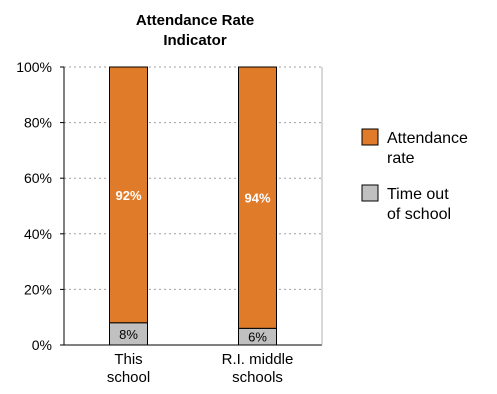 The image size is (497, 394). Describe the element at coordinates (258, 359) in the screenshot. I see `x-category-label: R.I. middle` at that location.